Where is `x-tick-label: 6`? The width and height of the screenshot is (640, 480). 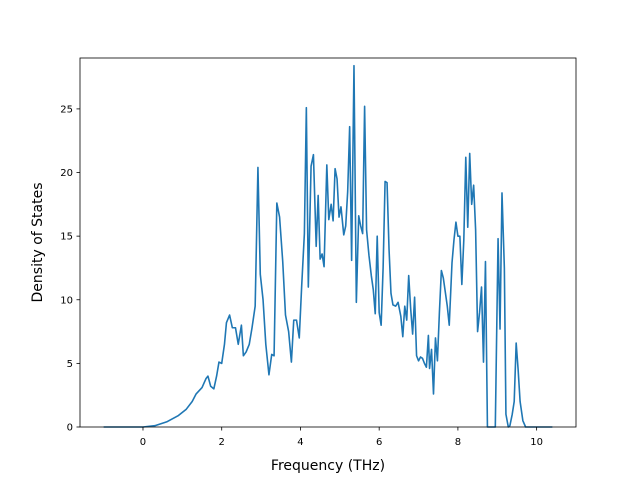
x-tick-label: 6 is located at coordinates (379, 442).